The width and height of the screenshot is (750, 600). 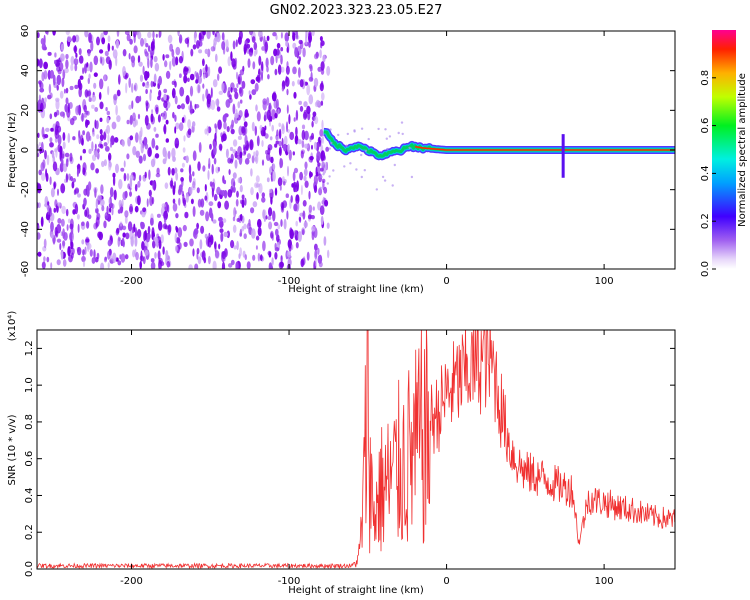 What do you see at coordinates (289, 281) in the screenshot?
I see `spectrogram-x-tick-label: -100` at bounding box center [289, 281].